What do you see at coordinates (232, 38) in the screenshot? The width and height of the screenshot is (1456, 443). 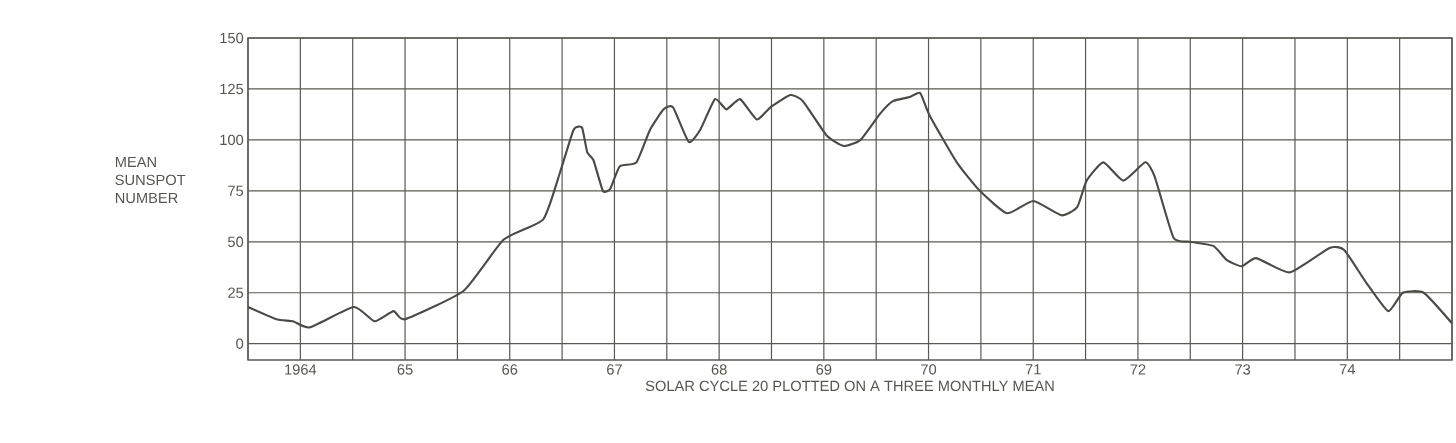 I see `y-tick-label: 150` at bounding box center [232, 38].